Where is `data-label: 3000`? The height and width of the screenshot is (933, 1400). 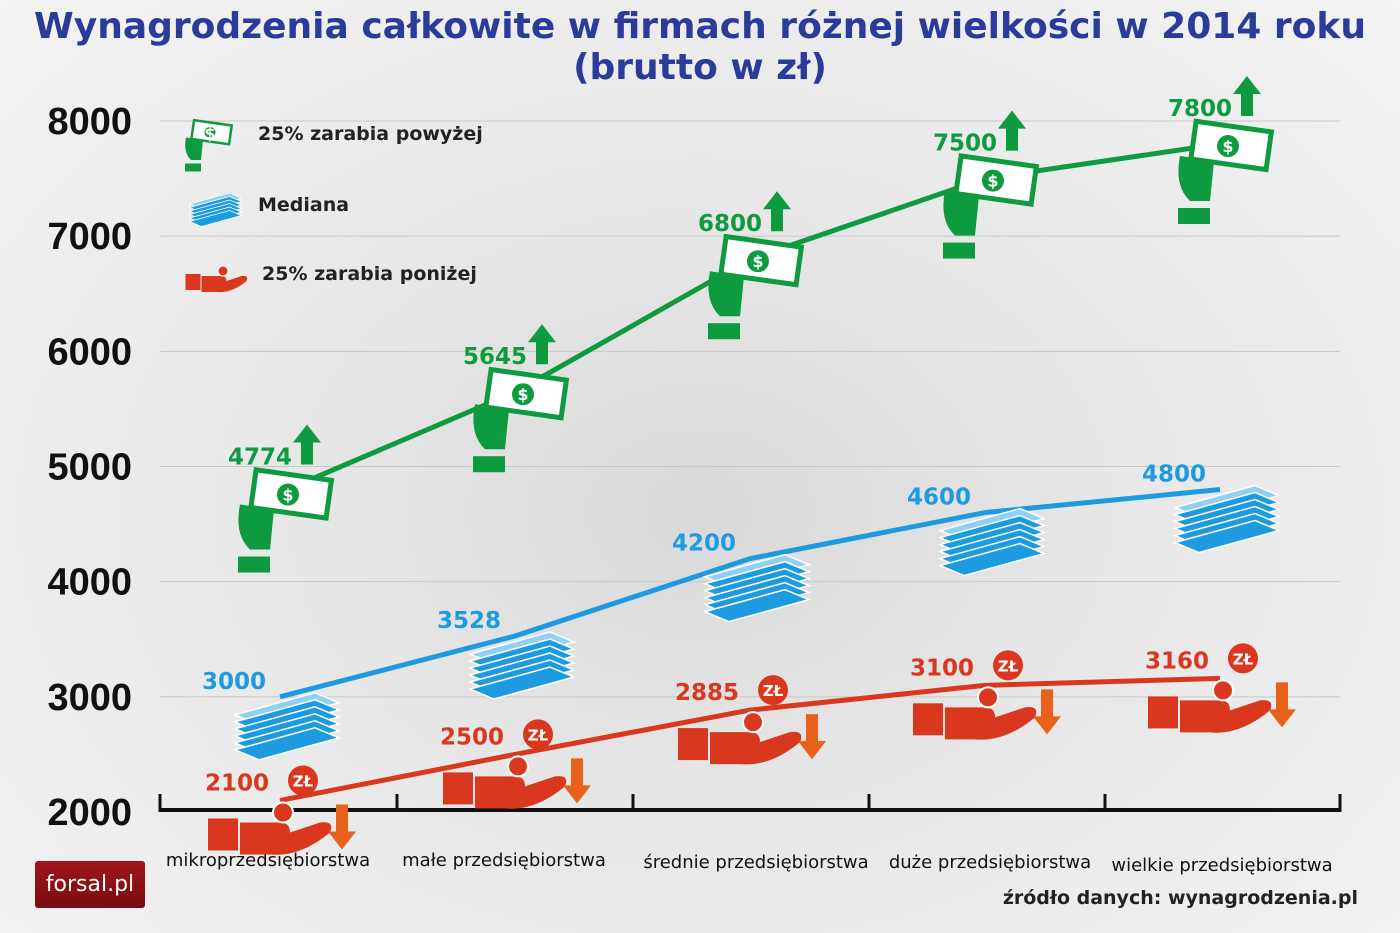
data-label: 3000 is located at coordinates (234, 682).